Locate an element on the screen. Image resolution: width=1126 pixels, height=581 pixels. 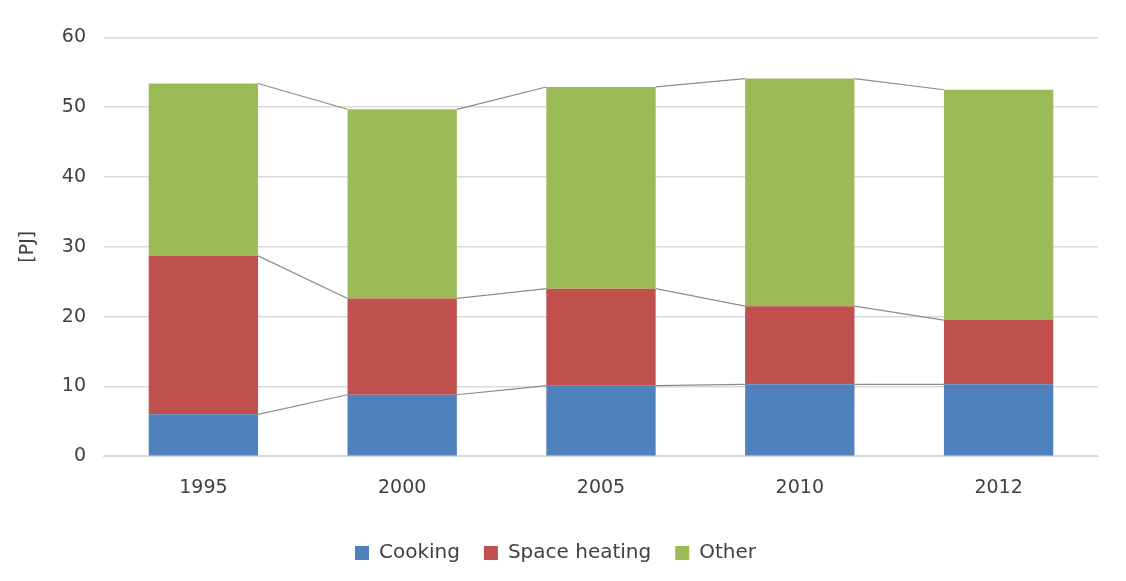
y-axis-title: [PJ] is located at coordinates (26, 246).